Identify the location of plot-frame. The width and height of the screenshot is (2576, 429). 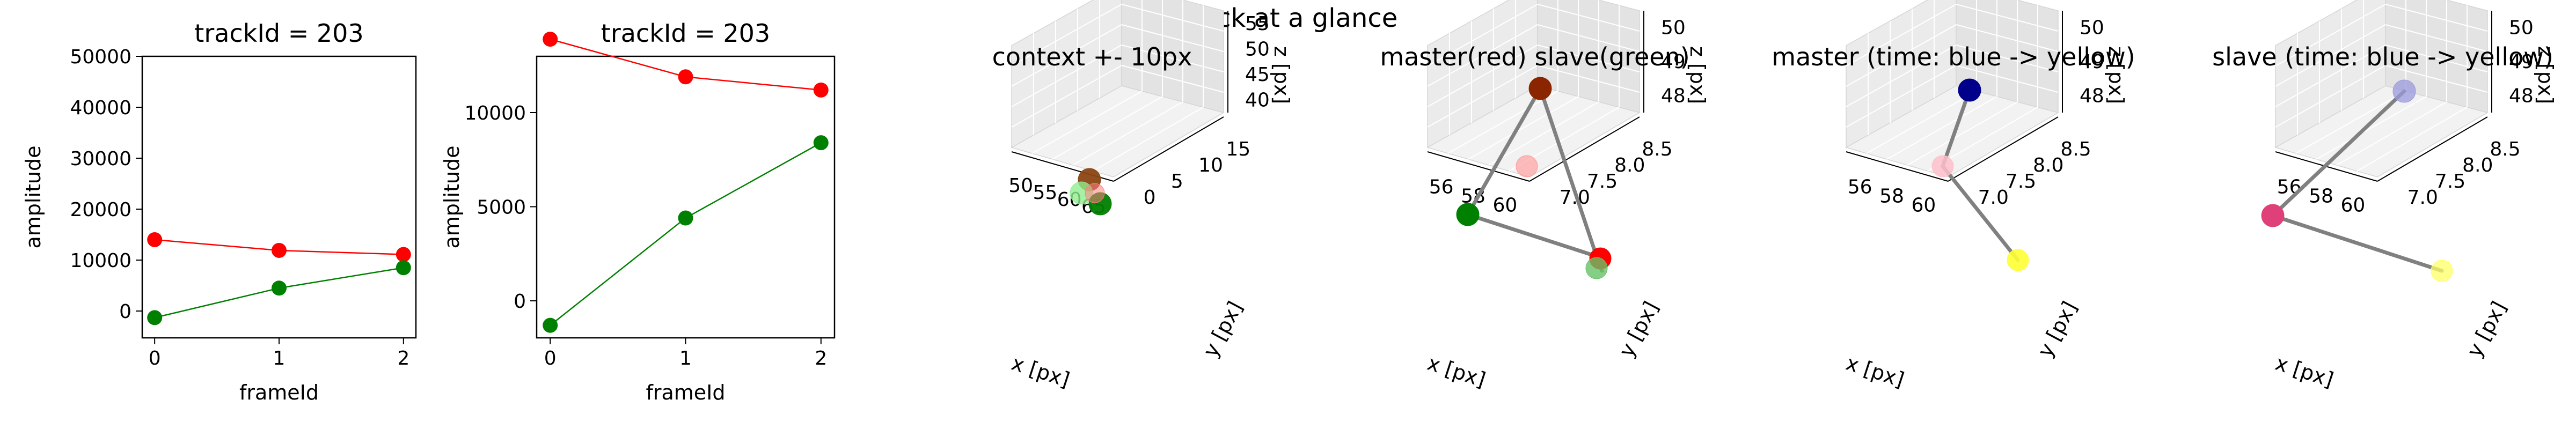
(686, 197).